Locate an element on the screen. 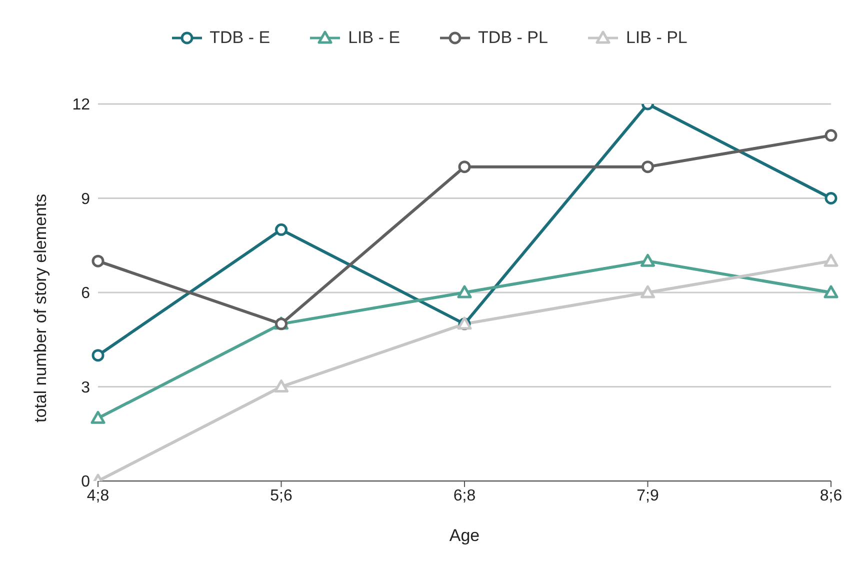 The width and height of the screenshot is (859, 571). y-tick-label: 6 is located at coordinates (85, 293).